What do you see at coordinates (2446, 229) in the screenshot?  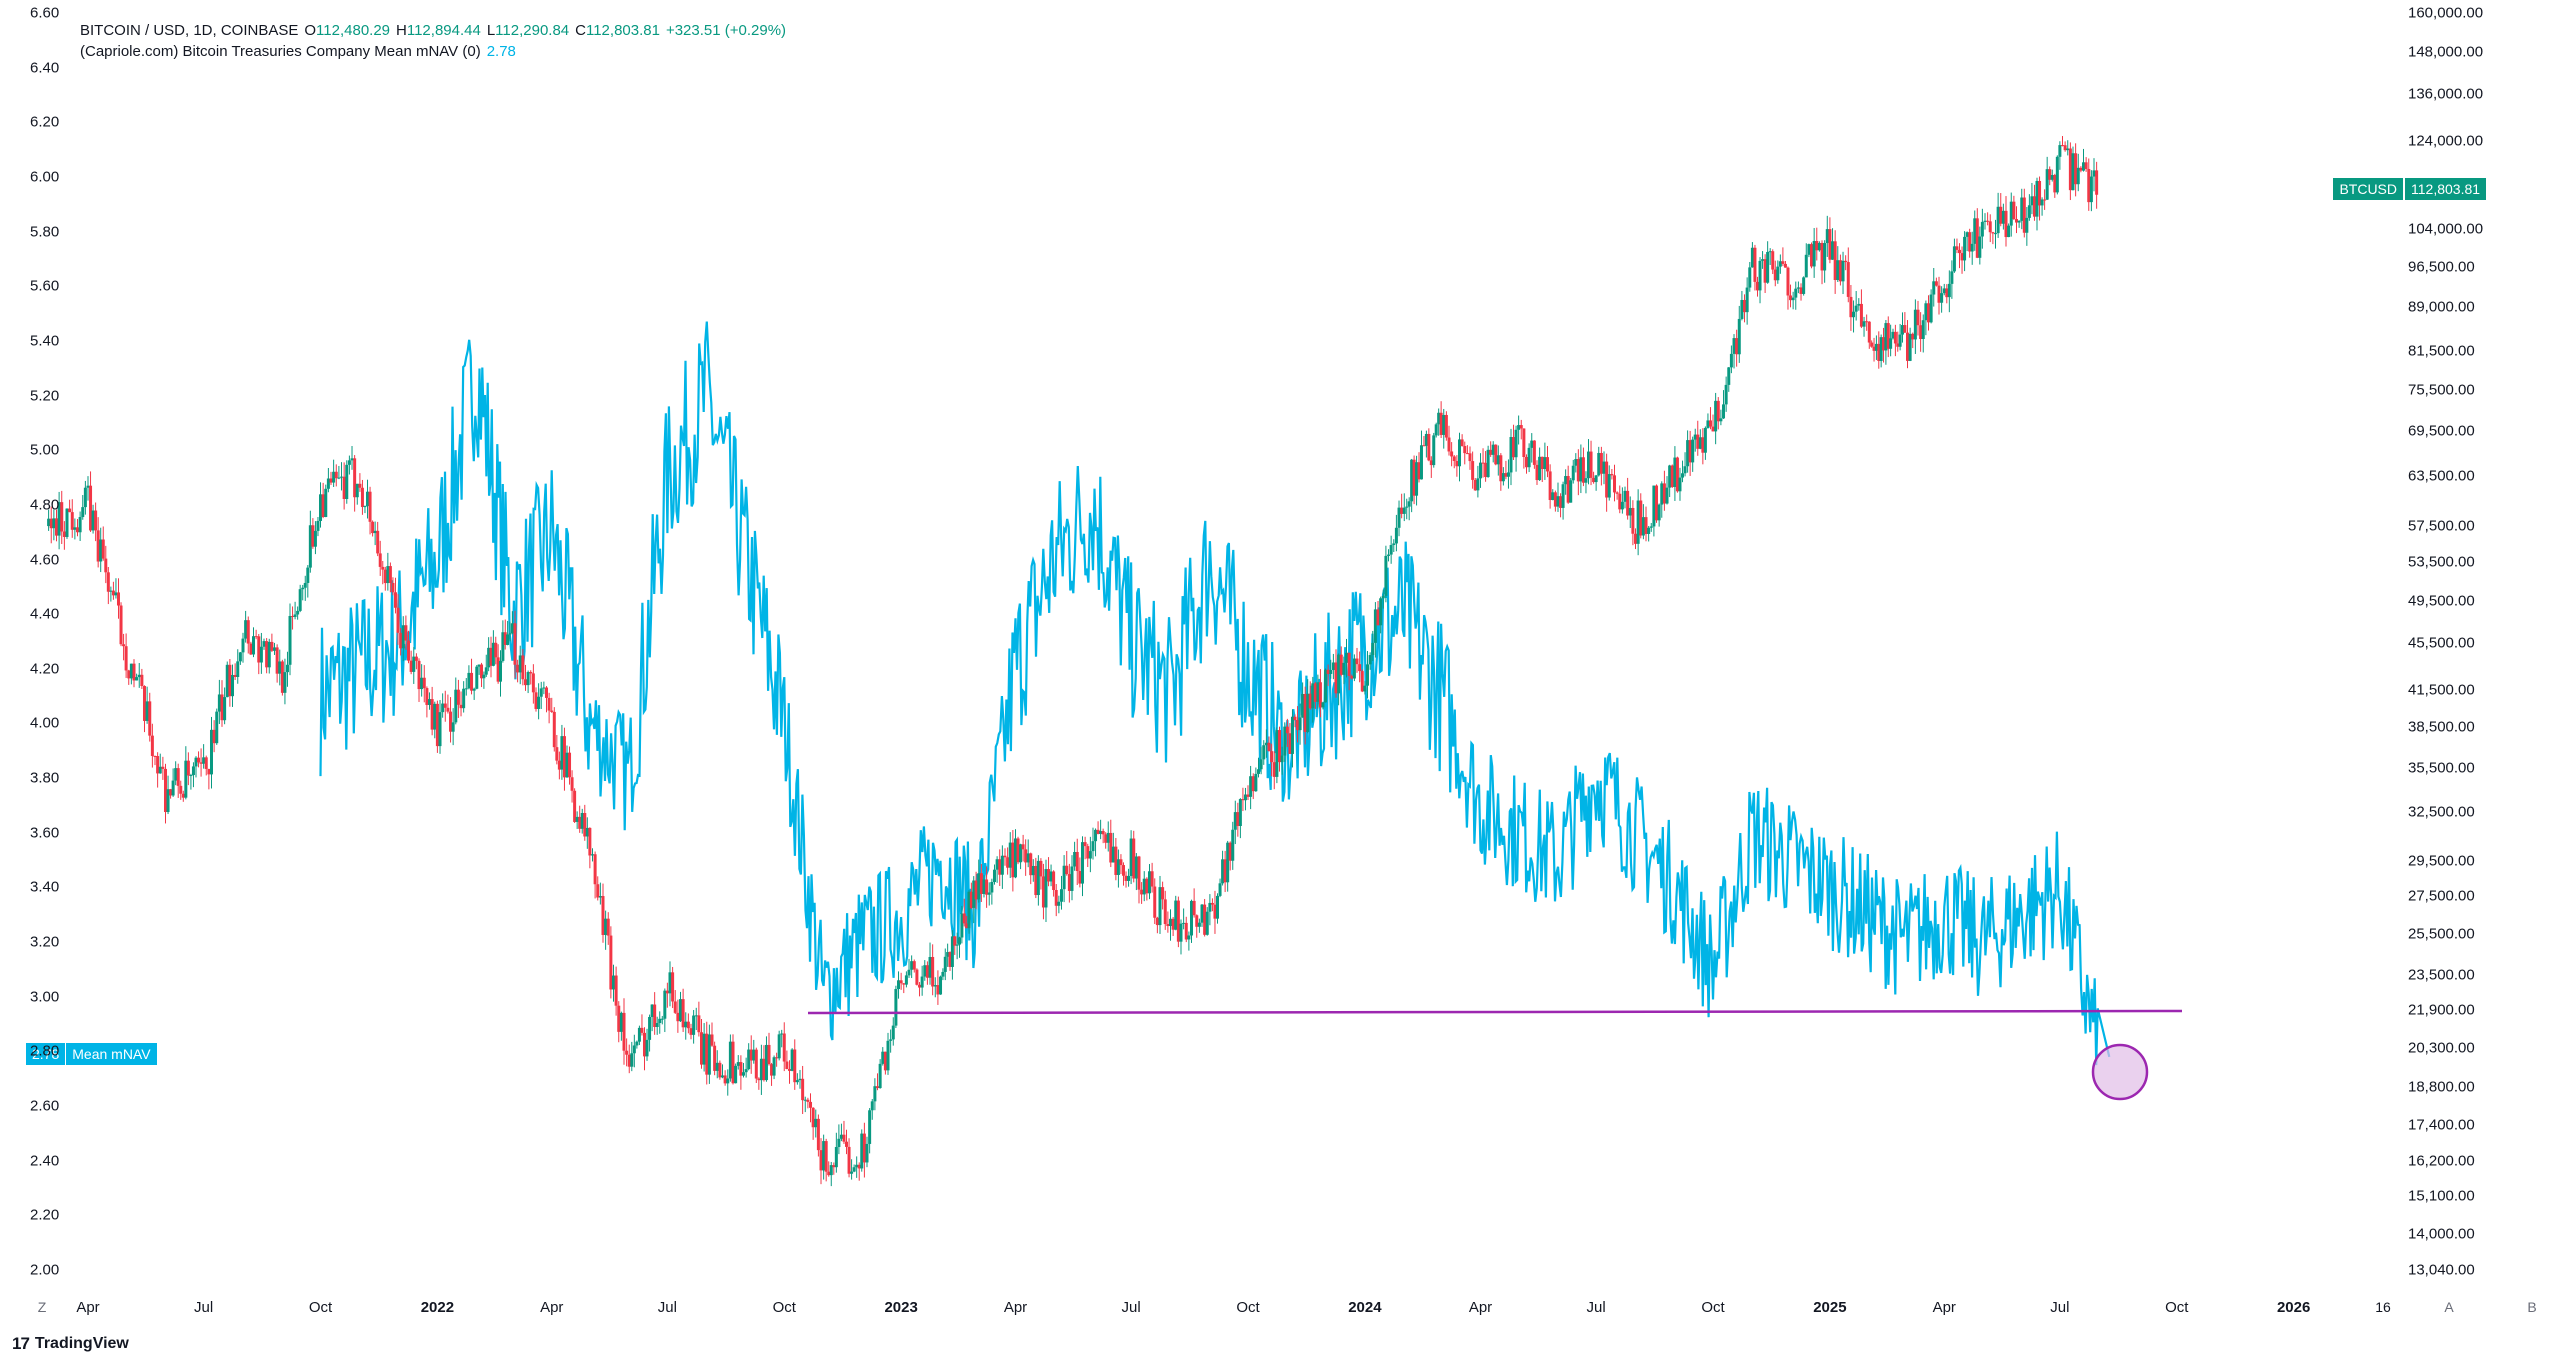 I see `right-axis-tick: 104,000.00` at bounding box center [2446, 229].